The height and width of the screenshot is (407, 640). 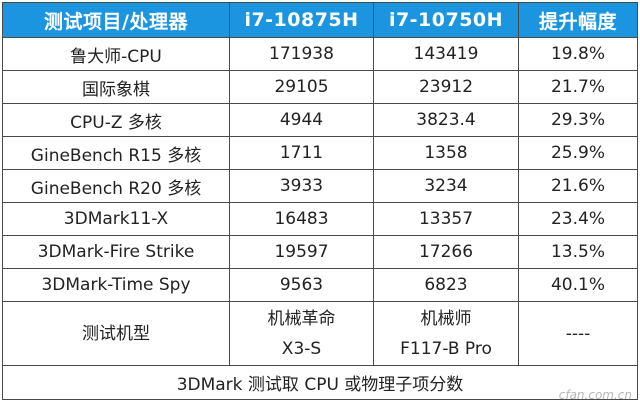 I want to click on footnote: 3DMark 测试取 CPU 或物理子项分数, so click(x=320, y=382).